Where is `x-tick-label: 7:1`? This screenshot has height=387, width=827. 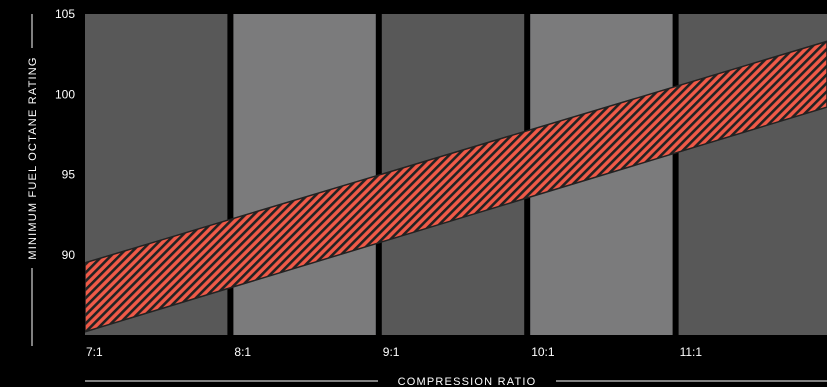 x-tick-label: 7:1 is located at coordinates (94, 352).